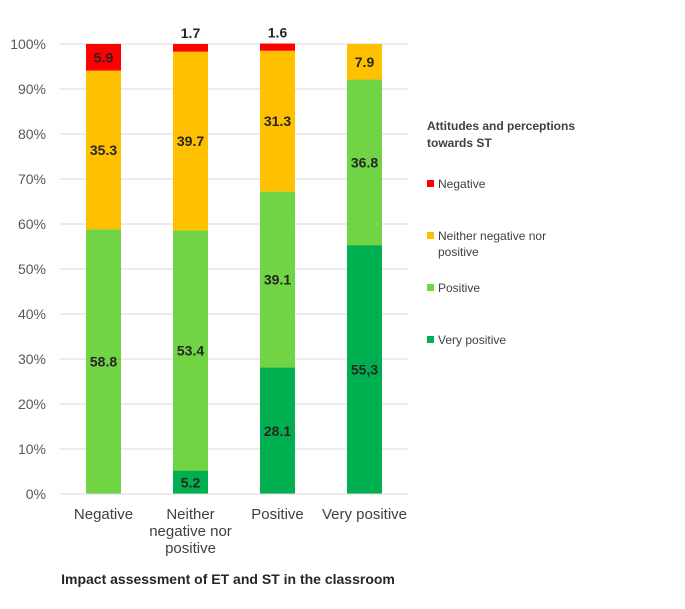  Describe the element at coordinates (32, 179) in the screenshot. I see `y-tick-label: 70%` at that location.